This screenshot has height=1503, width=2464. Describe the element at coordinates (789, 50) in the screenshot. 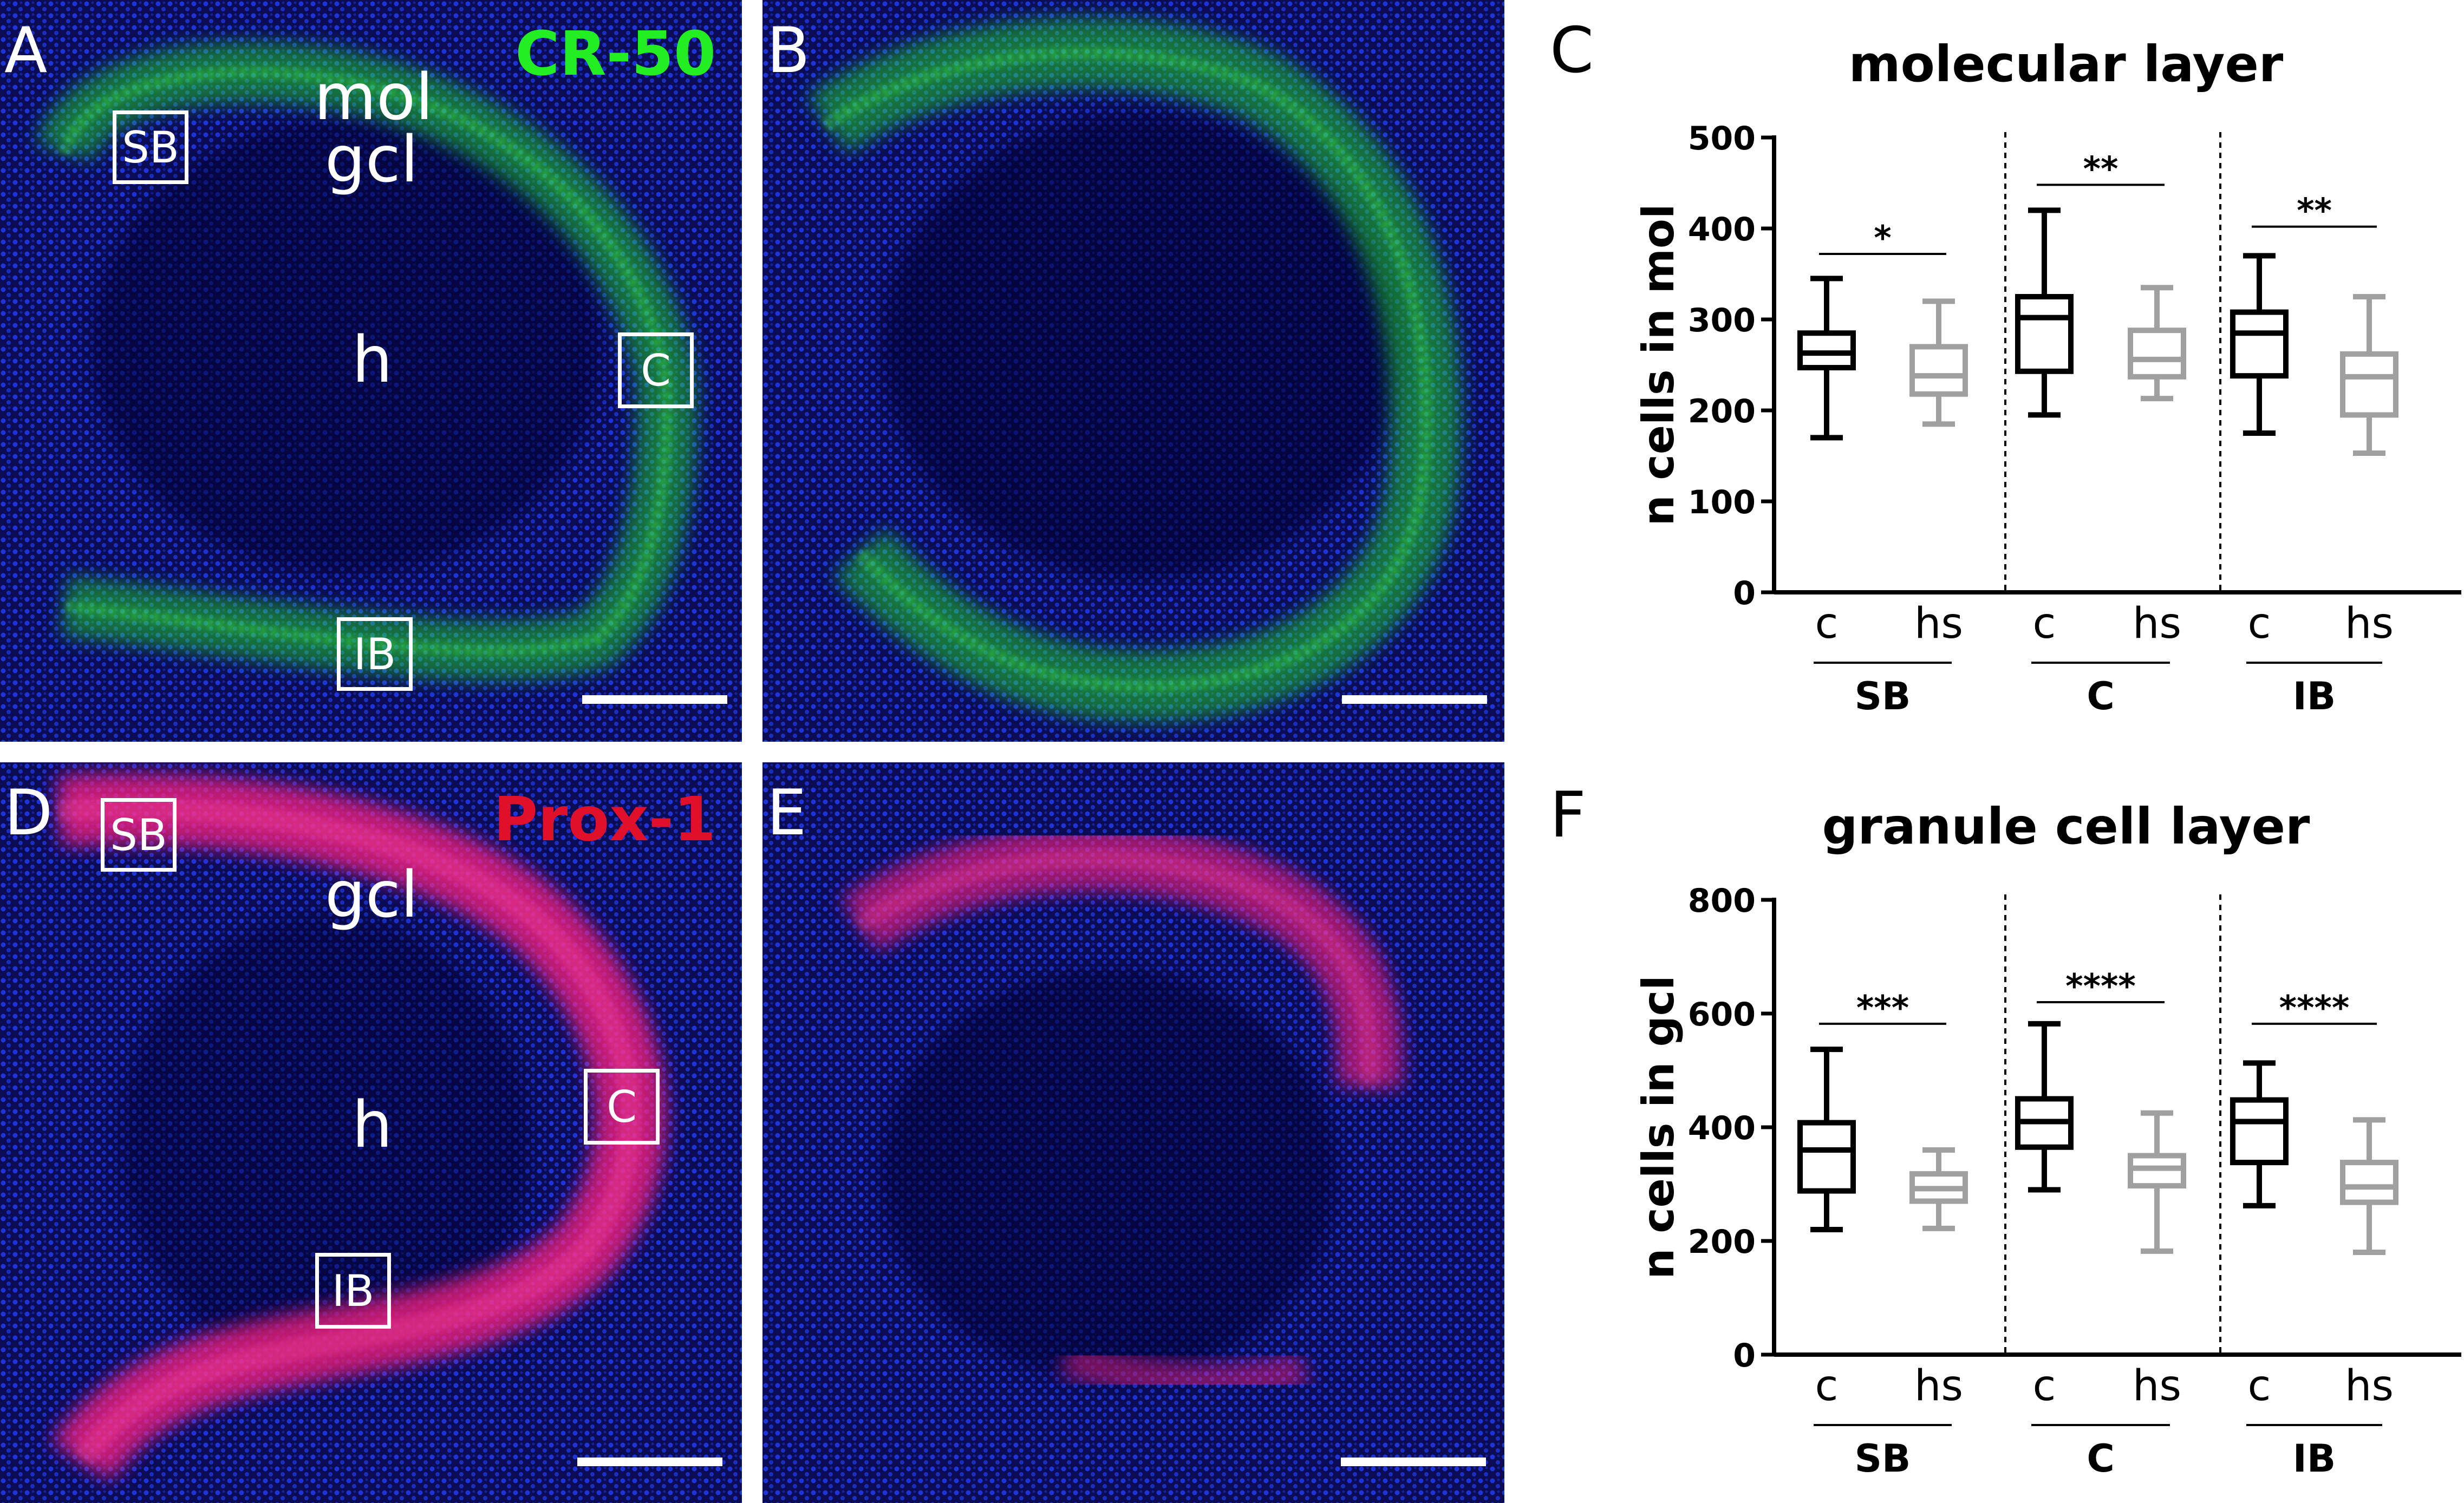

I see `panel-letter-b: B` at that location.